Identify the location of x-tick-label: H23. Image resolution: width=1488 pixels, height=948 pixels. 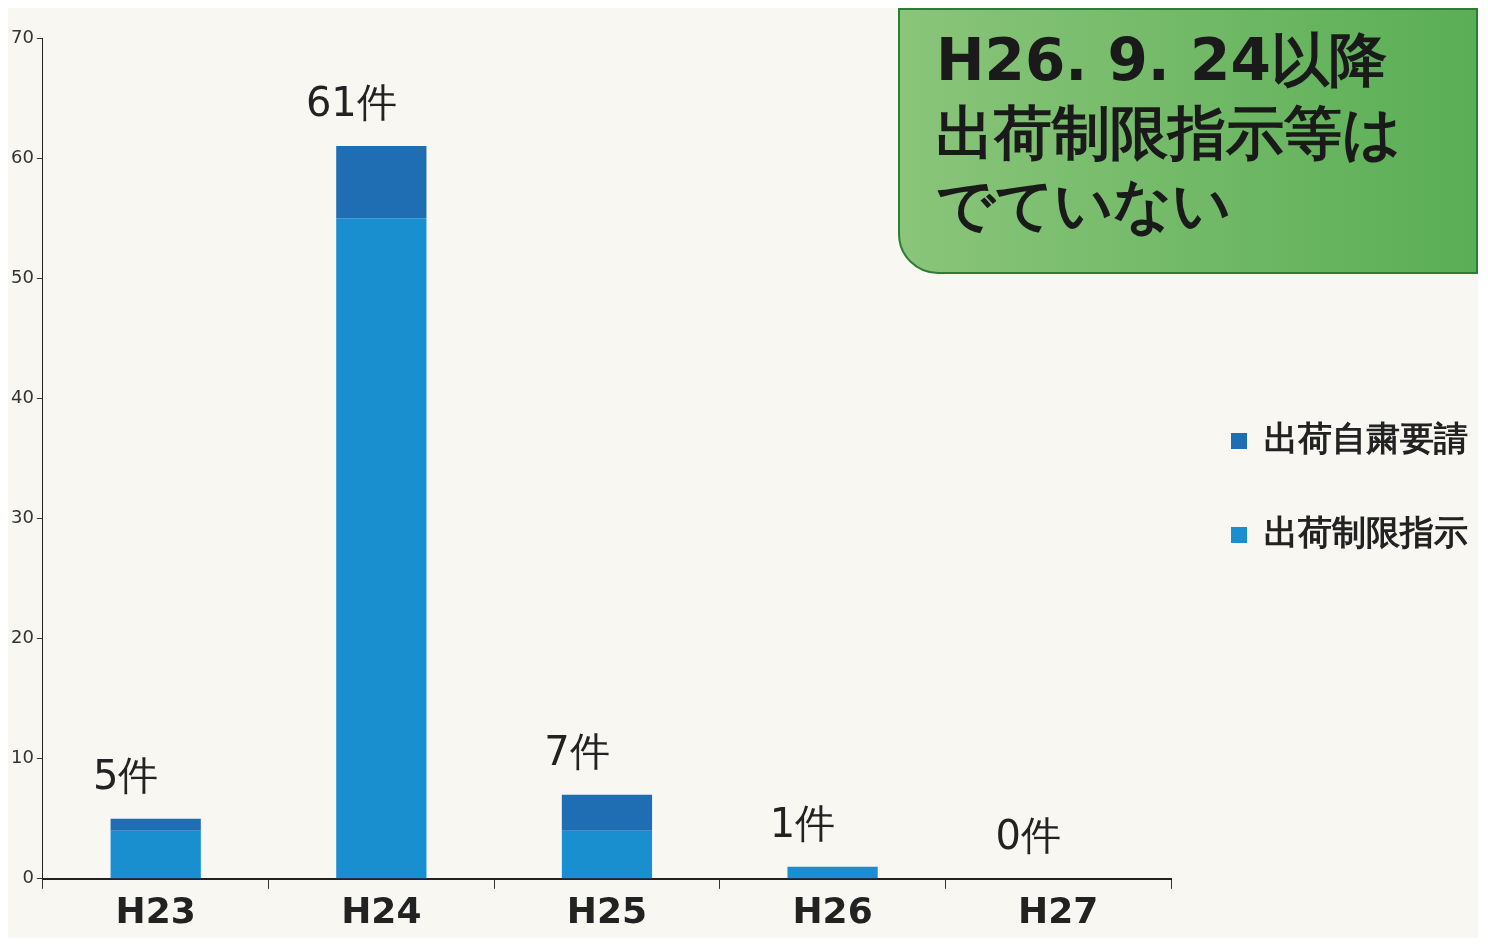
(155, 910).